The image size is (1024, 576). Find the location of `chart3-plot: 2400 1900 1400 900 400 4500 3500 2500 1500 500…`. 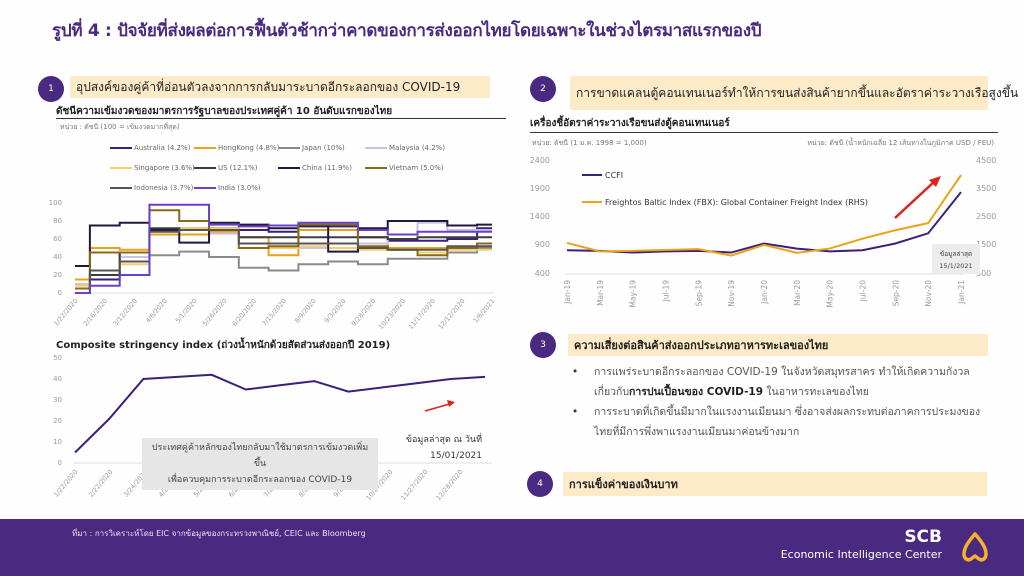

chart3-plot: 2400 1900 1400 900 400 4500 3500 2500 1500 500… is located at coordinates (763, 232).